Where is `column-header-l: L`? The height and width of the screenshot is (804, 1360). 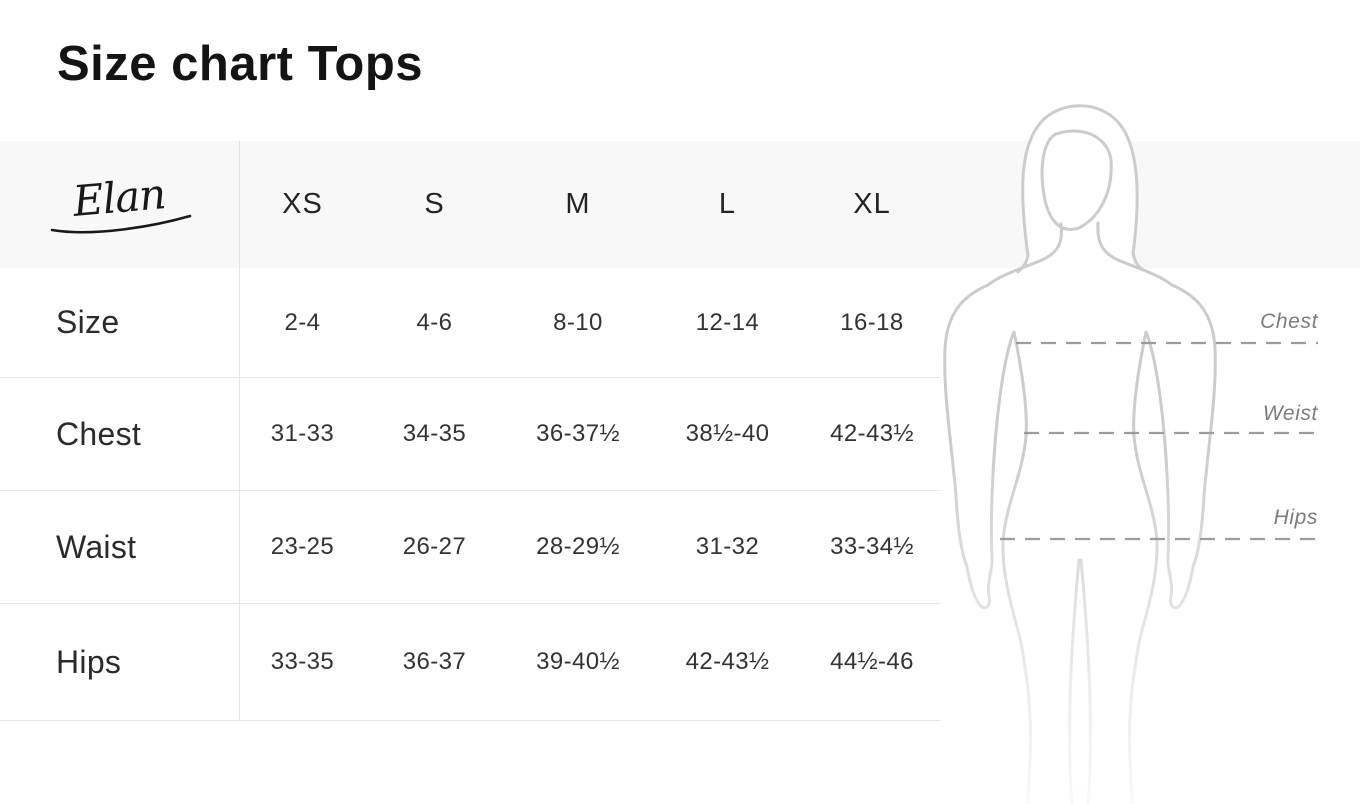 column-header-l: L is located at coordinates (727, 204).